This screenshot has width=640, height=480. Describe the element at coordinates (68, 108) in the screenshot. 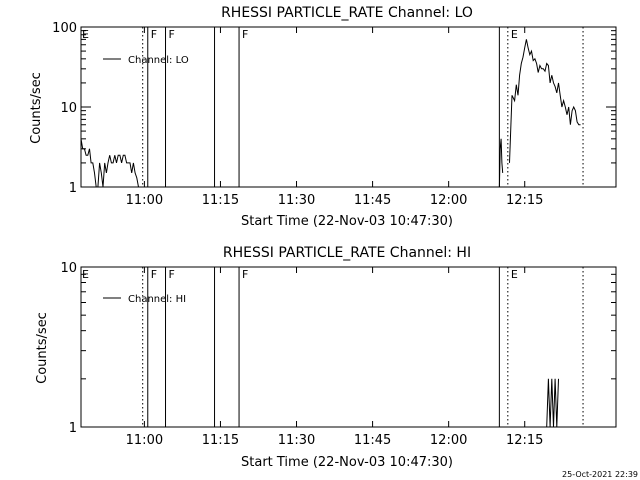

I see `y-tick-label-lo: 10` at that location.